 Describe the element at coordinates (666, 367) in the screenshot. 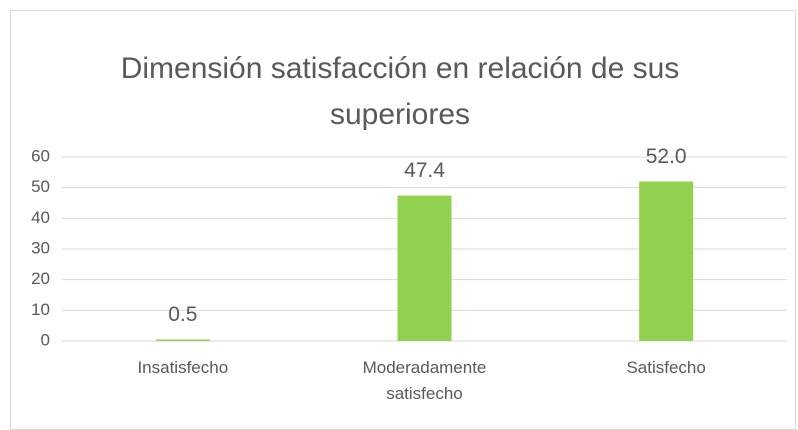

I see `x-tick-label: Satisfecho` at that location.